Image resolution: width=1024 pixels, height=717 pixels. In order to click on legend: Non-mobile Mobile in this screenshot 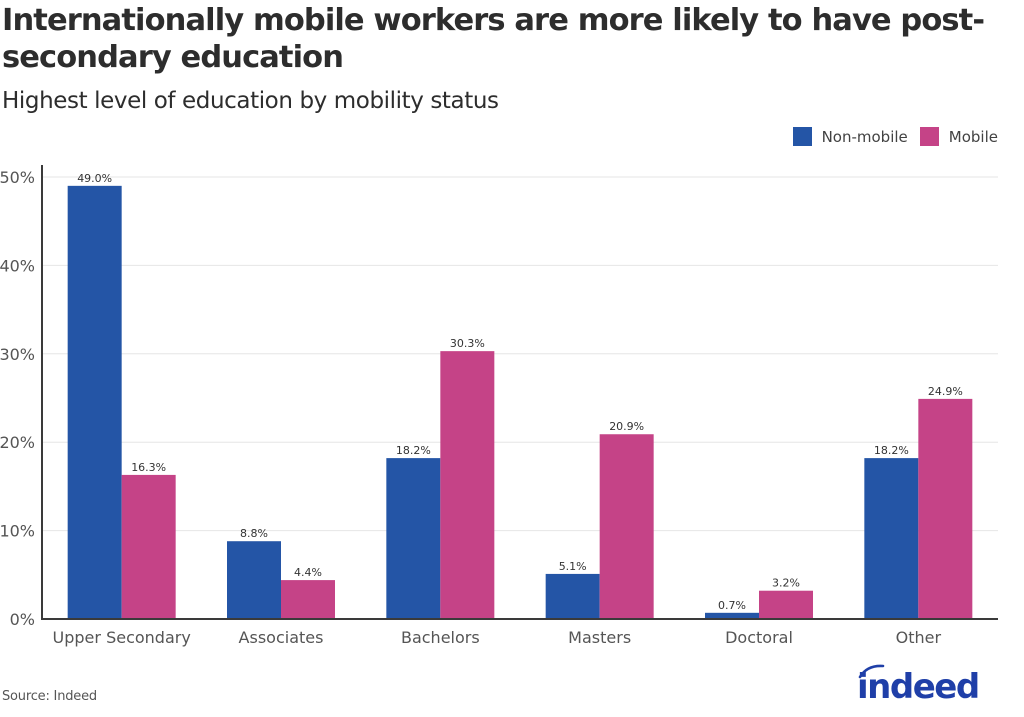, I will do `click(889, 136)`.